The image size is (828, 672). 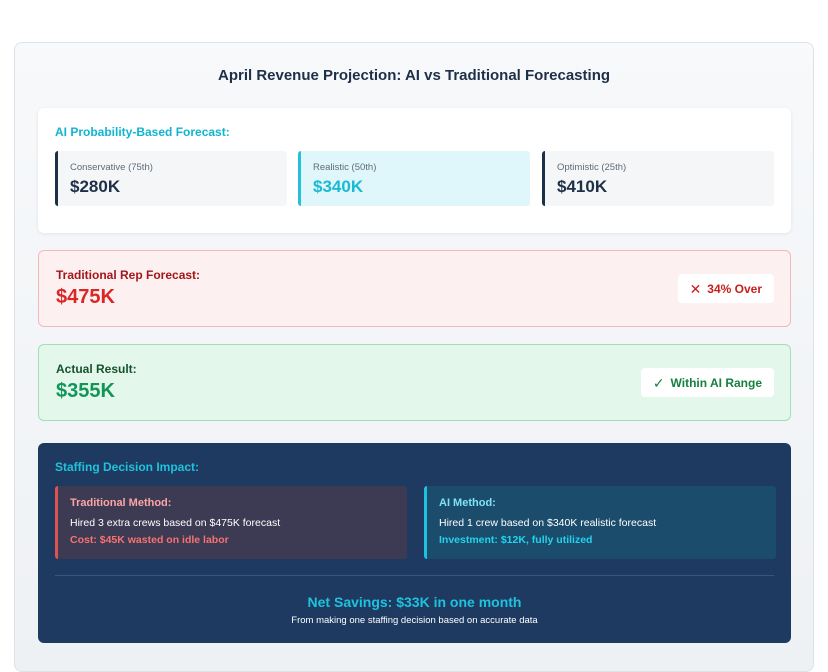 I want to click on staffing-impact-heading: Staffing Decision Impact:, so click(x=127, y=467).